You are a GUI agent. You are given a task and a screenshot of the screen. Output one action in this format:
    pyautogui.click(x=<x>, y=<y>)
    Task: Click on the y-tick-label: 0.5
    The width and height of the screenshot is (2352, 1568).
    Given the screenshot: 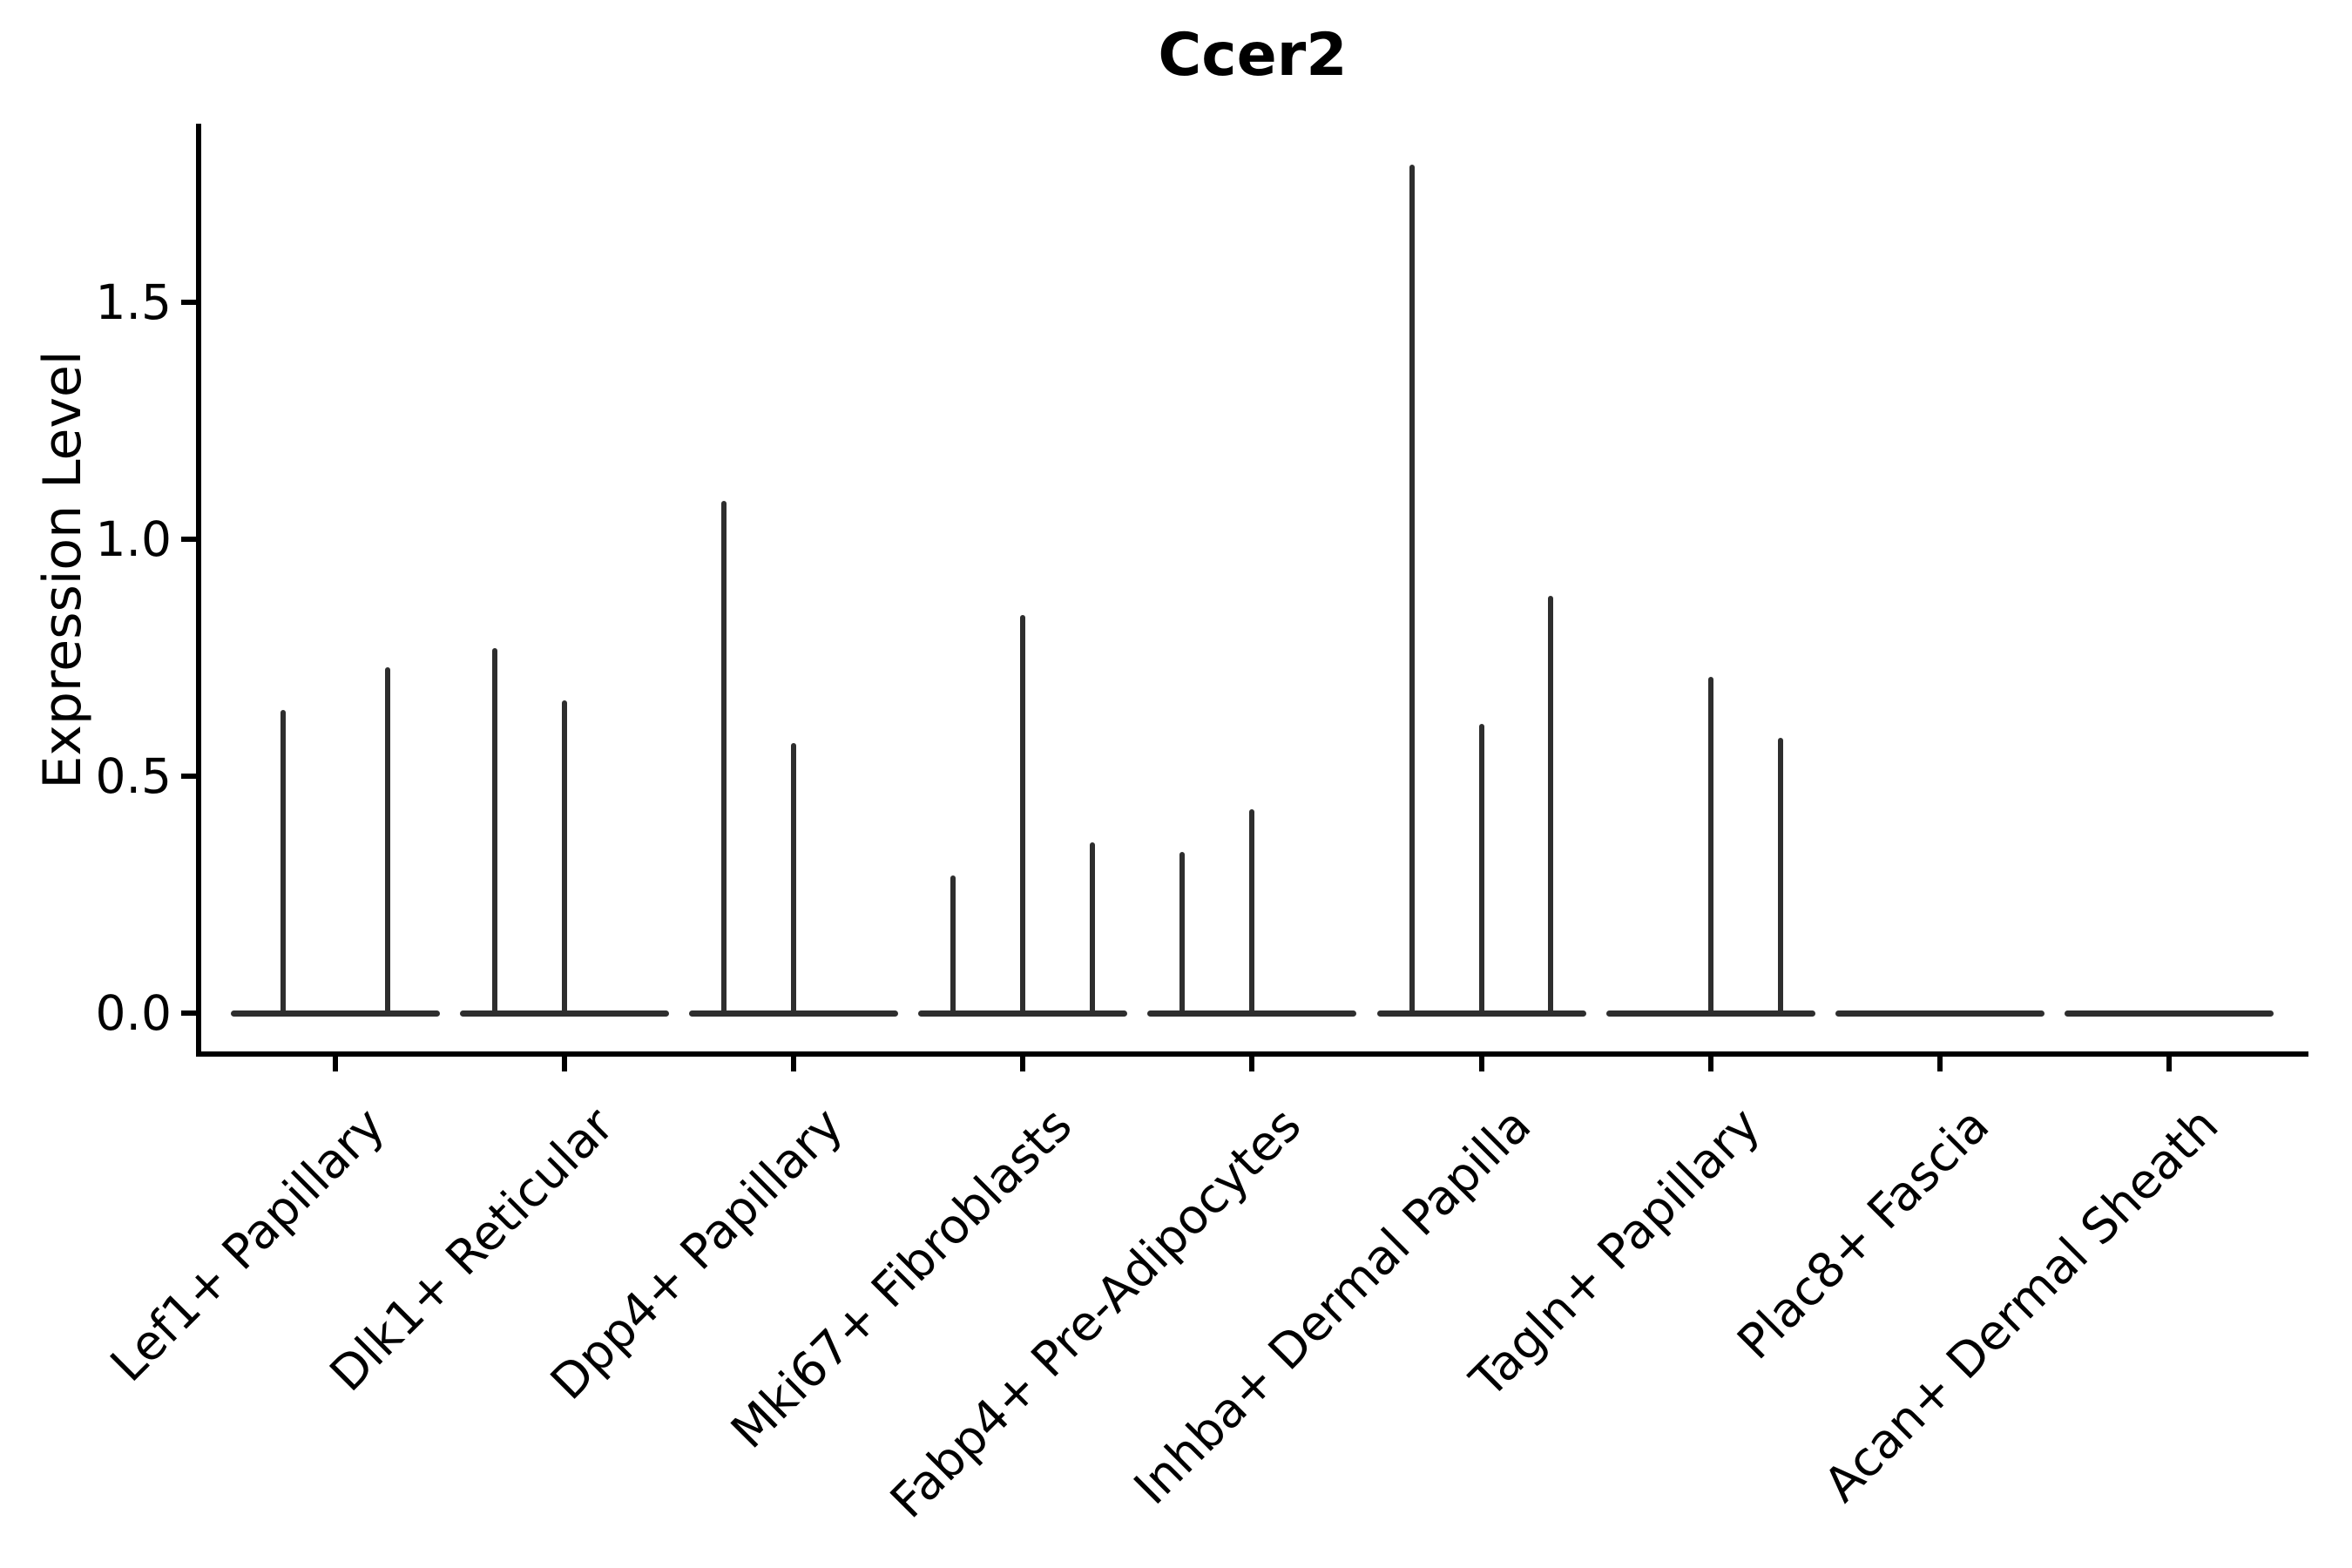 What is the action you would take?
    pyautogui.click(x=134, y=776)
    